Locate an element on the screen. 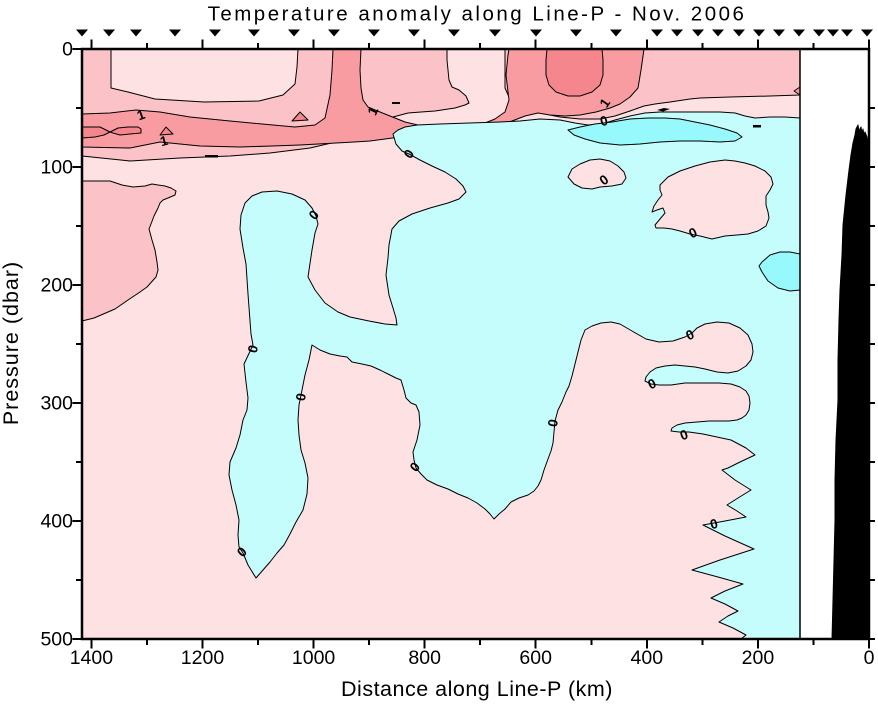  svg-text: 300 is located at coordinates (56, 404).